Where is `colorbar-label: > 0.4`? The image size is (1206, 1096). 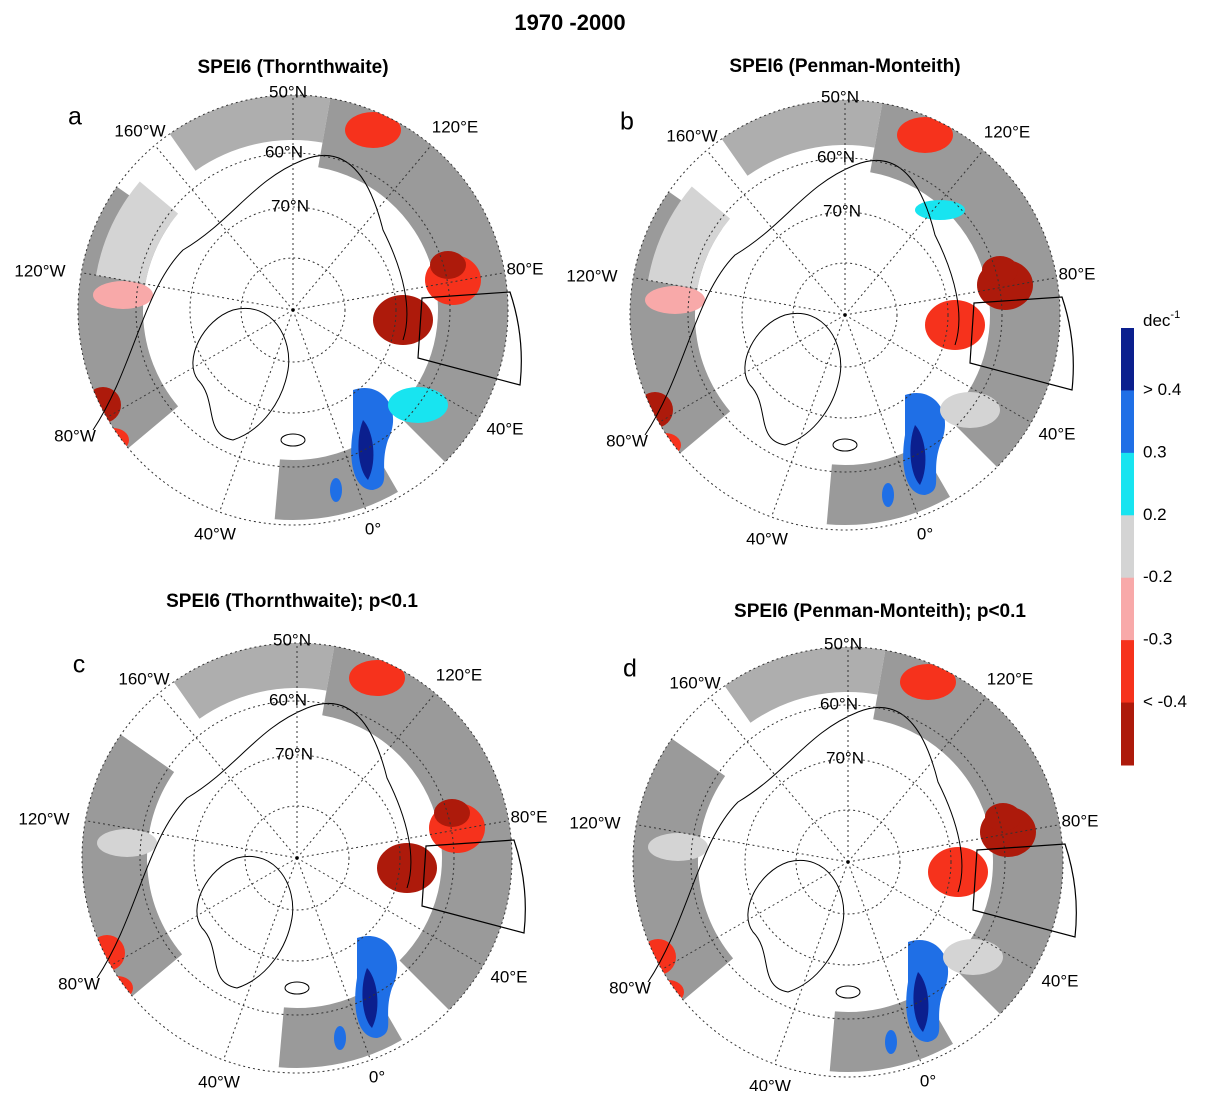
colorbar-label: > 0.4 is located at coordinates (1162, 389).